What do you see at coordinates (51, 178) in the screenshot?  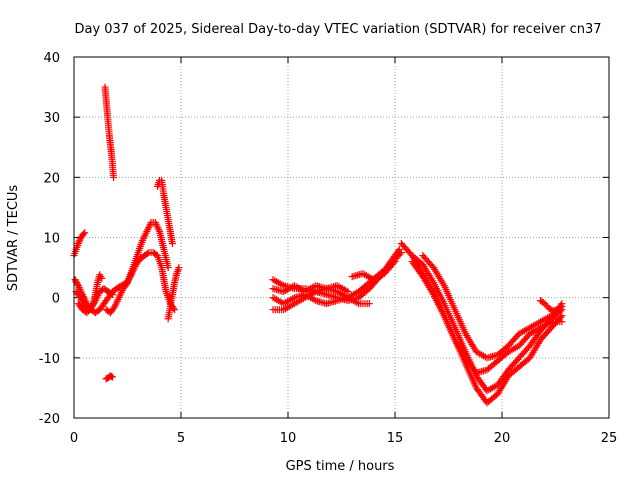 I see `y-tick-label: 20` at bounding box center [51, 178].